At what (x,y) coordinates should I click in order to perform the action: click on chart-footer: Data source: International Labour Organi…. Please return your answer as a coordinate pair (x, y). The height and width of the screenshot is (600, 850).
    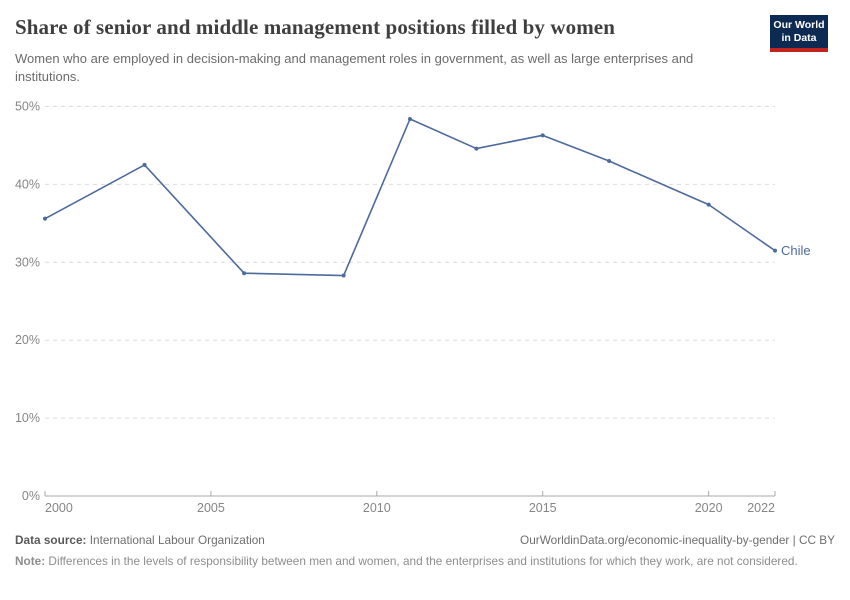
    Looking at the image, I should click on (425, 551).